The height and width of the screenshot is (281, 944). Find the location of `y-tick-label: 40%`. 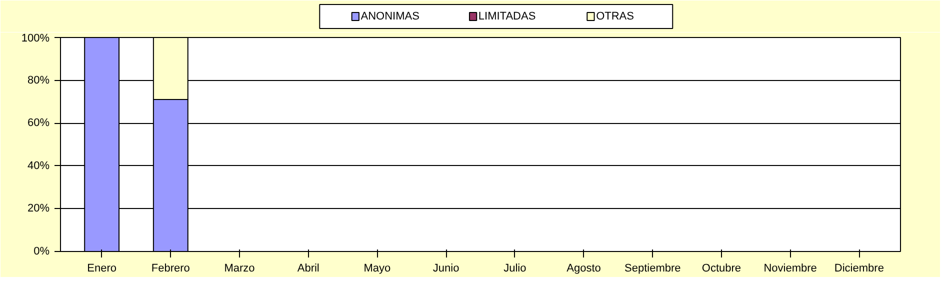

y-tick-label: 40% is located at coordinates (38, 166).